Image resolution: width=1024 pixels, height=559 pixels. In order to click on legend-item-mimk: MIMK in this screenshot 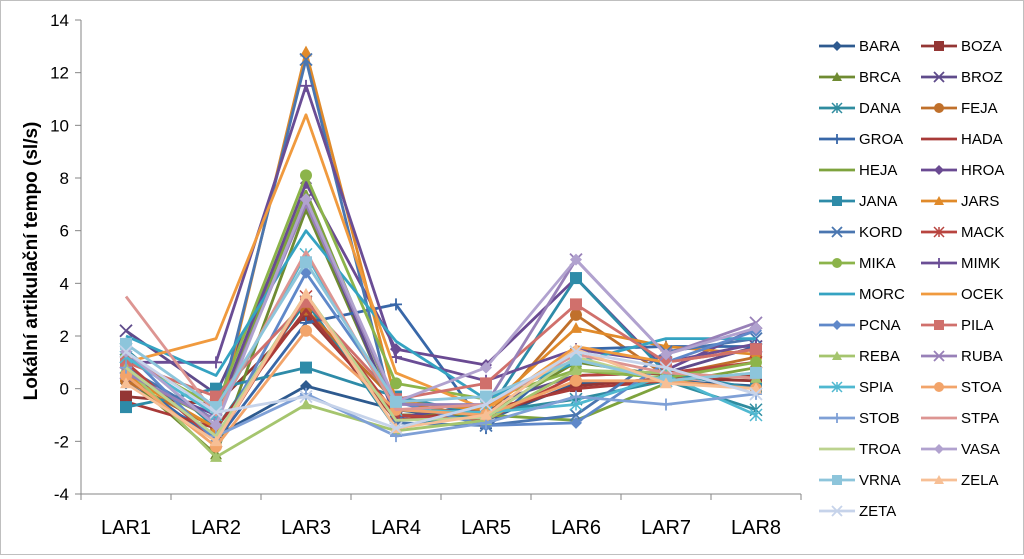, I will do `click(960, 263)`.